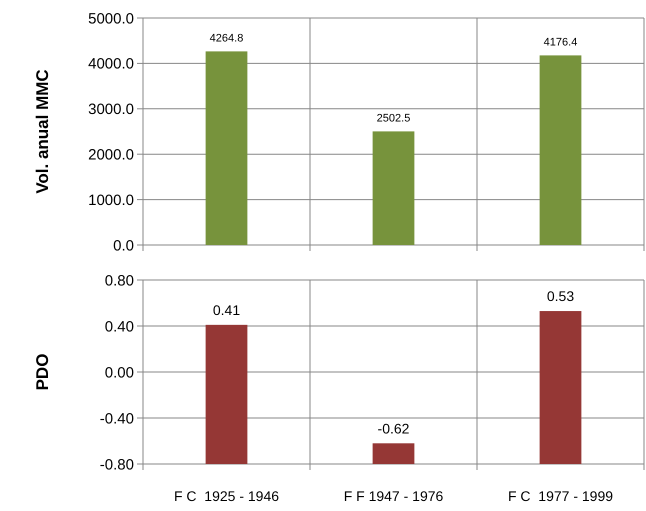 The image size is (646, 511). I want to click on data-label: 2502.5, so click(393, 118).